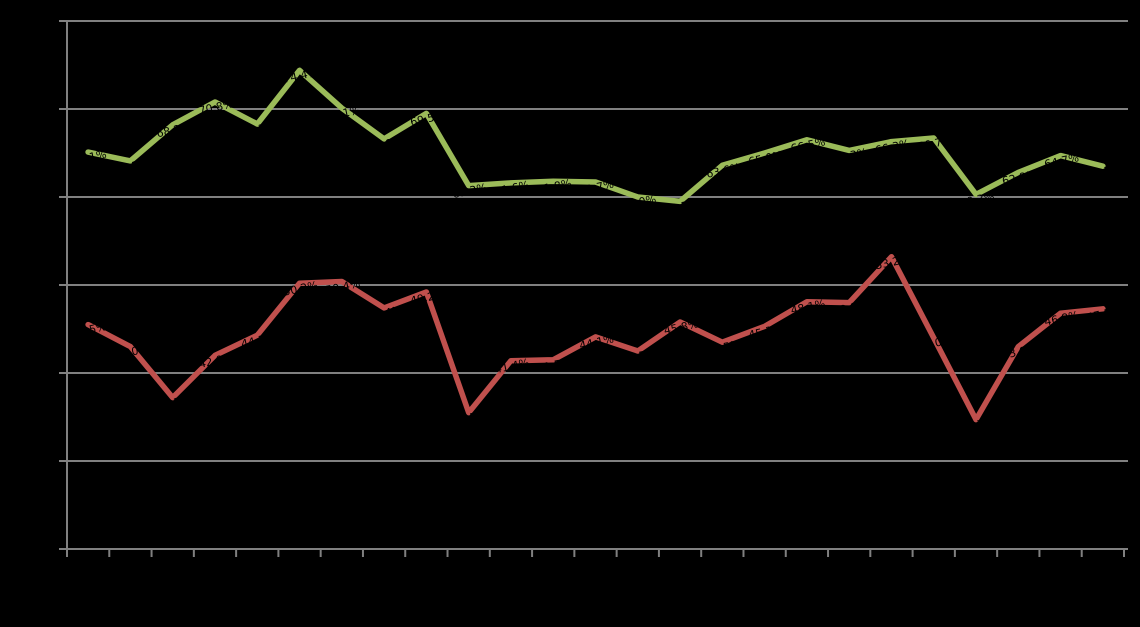 The width and height of the screenshot is (1140, 627). Describe the element at coordinates (593, 552) in the screenshot. I see `x-axis` at that location.